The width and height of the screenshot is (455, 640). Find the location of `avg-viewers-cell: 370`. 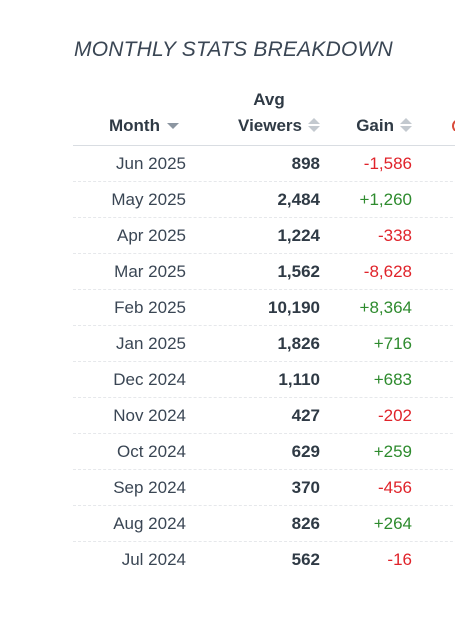

avg-viewers-cell: 370 is located at coordinates (305, 487).